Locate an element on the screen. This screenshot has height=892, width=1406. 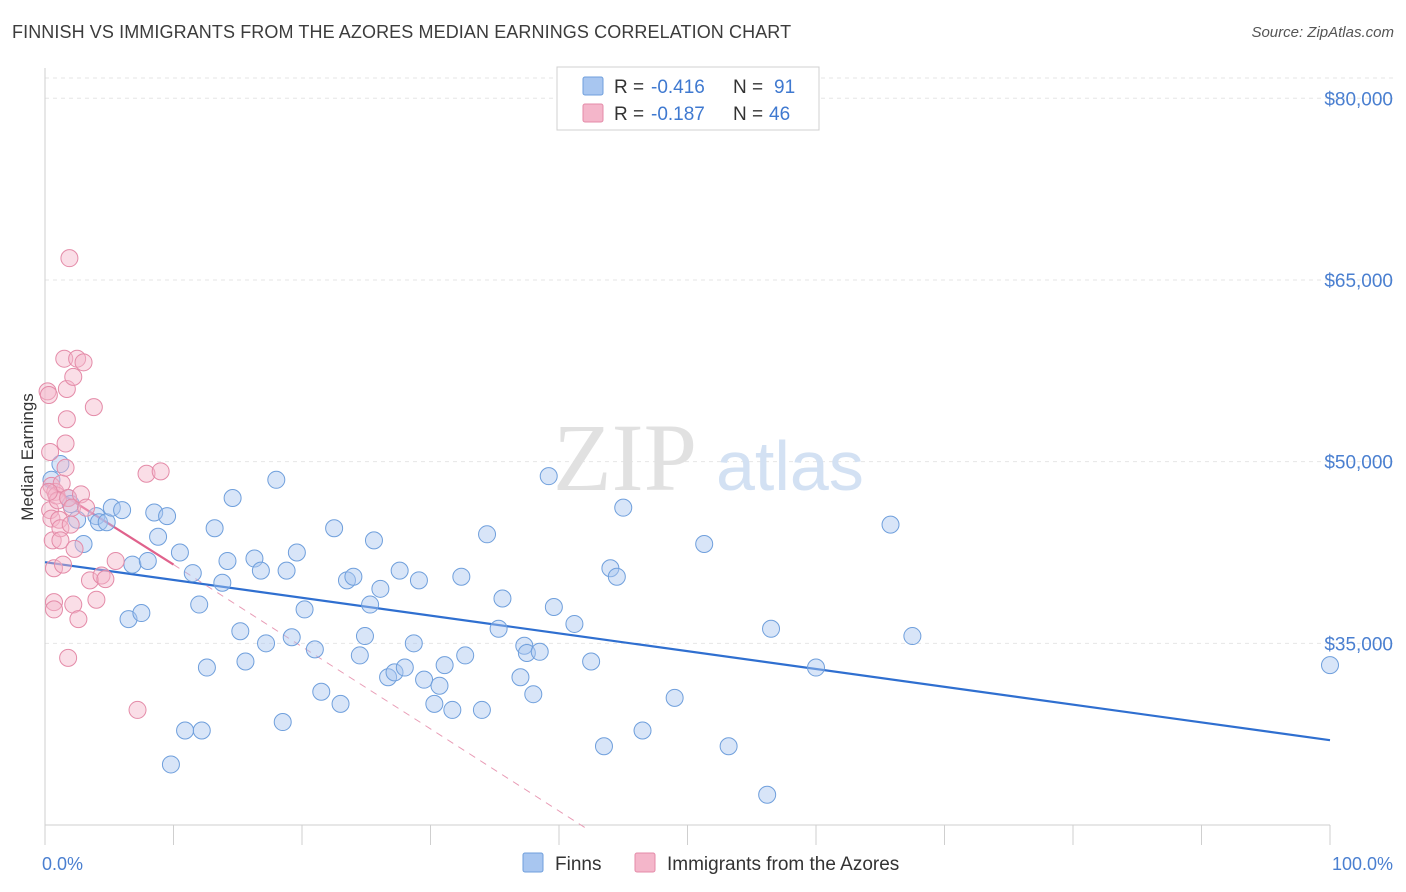
legend-r-value-azores: -0.187 is located at coordinates (678, 114).